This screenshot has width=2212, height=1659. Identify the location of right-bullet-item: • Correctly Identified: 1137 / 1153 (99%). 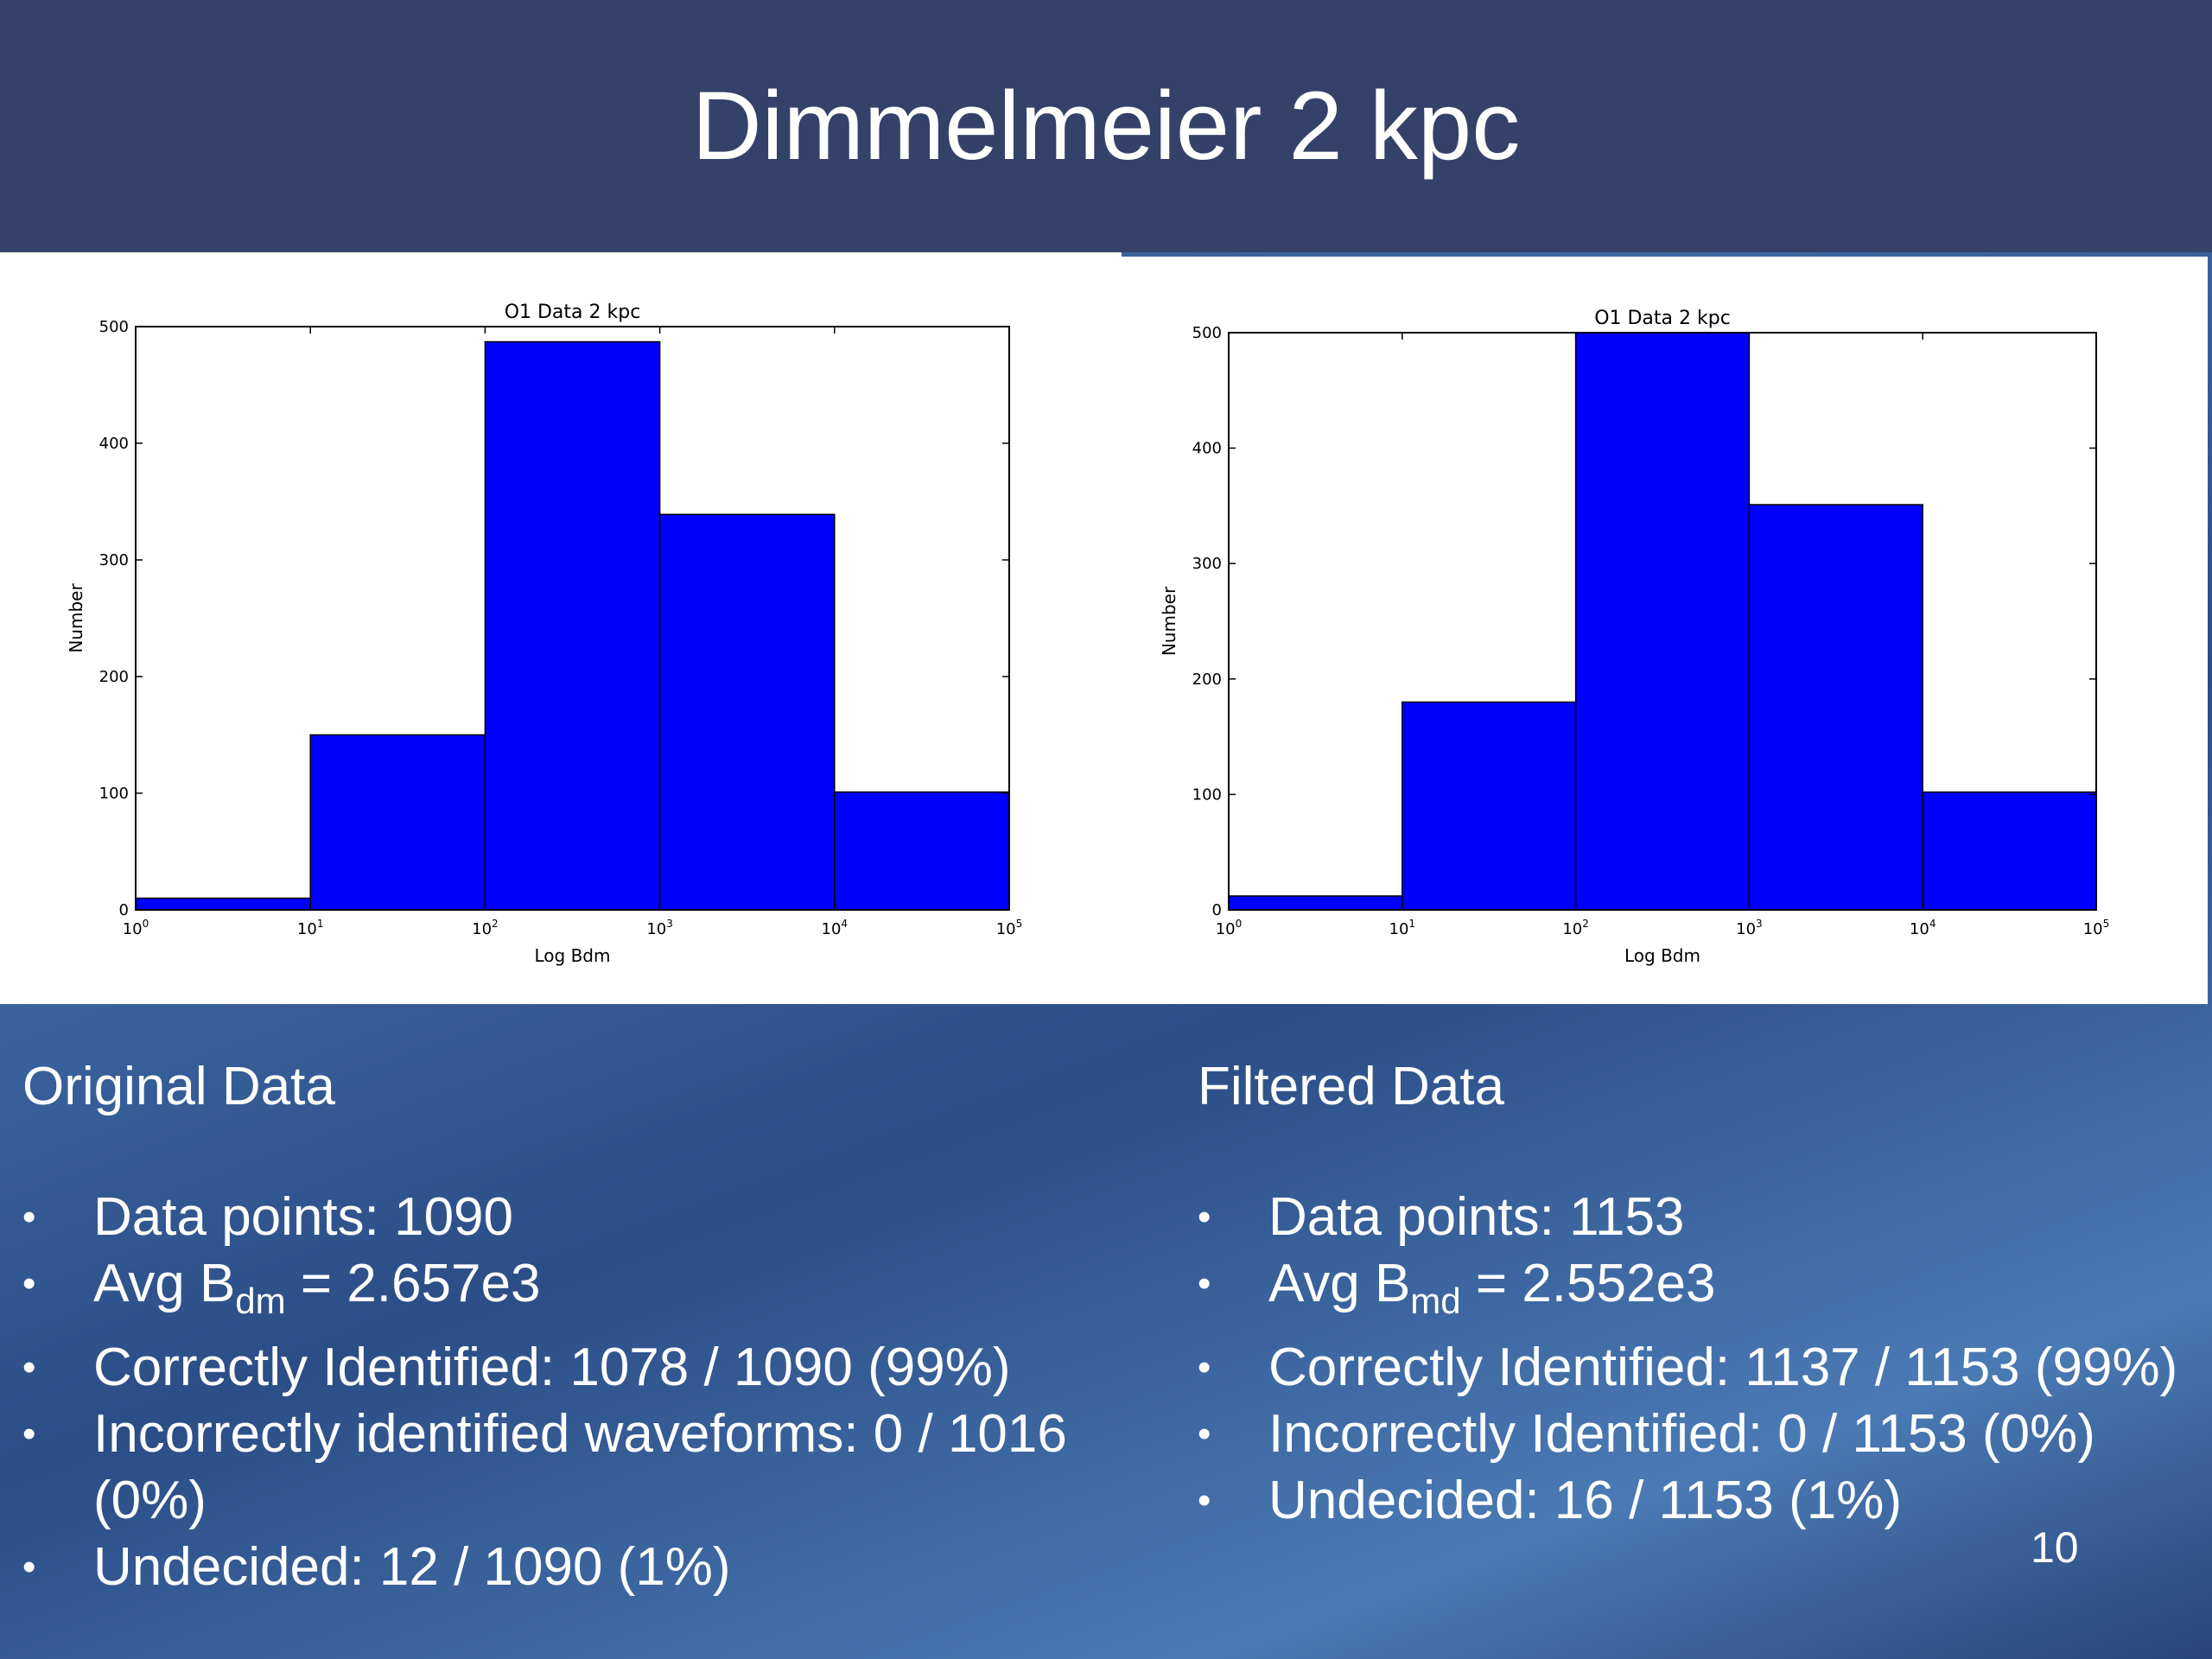
(1694, 1367).